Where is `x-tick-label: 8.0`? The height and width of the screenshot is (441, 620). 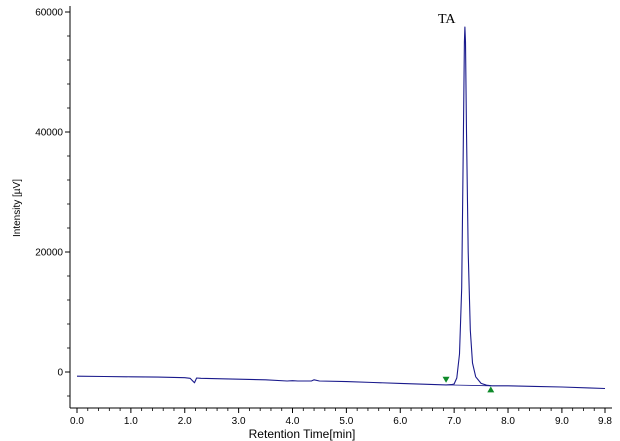 x-tick-label: 8.0 is located at coordinates (508, 421).